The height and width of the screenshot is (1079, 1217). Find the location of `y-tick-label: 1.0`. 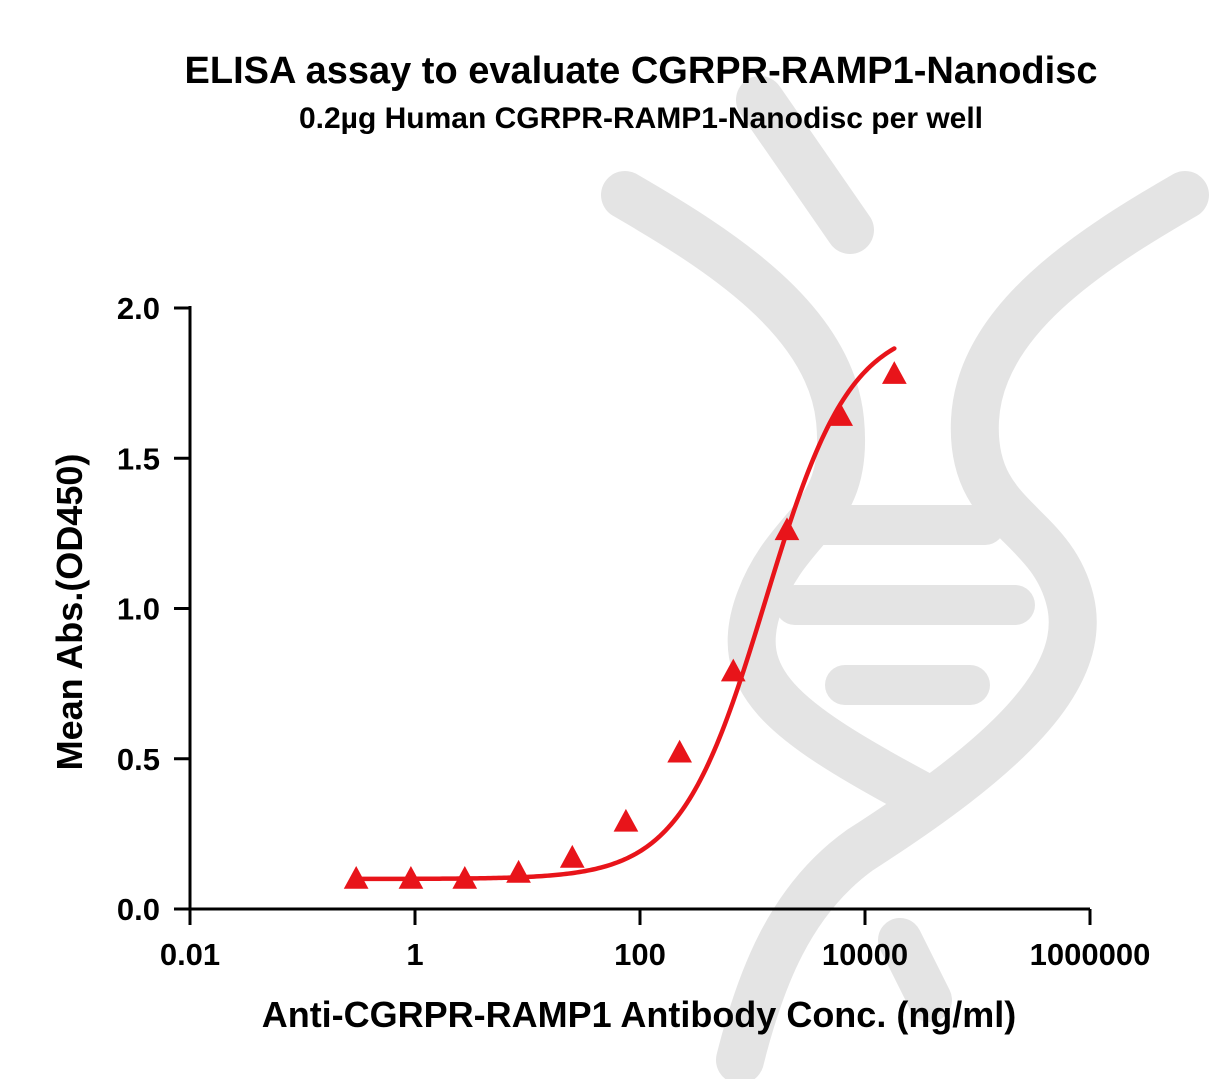

y-tick-label: 1.0 is located at coordinates (138, 609).